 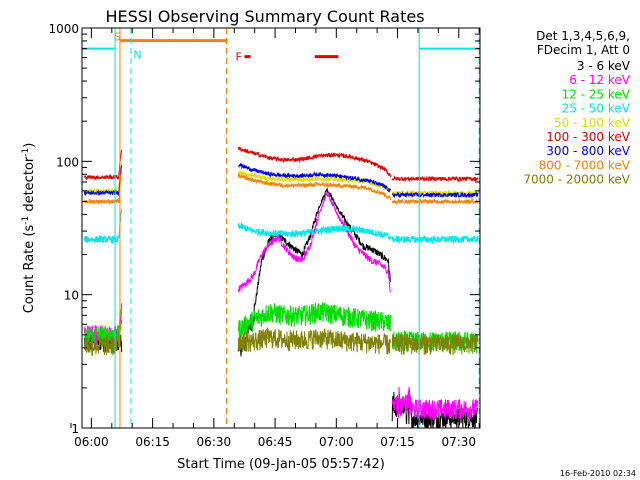 What do you see at coordinates (71, 296) in the screenshot?
I see `y-tick-label-1: 10` at bounding box center [71, 296].